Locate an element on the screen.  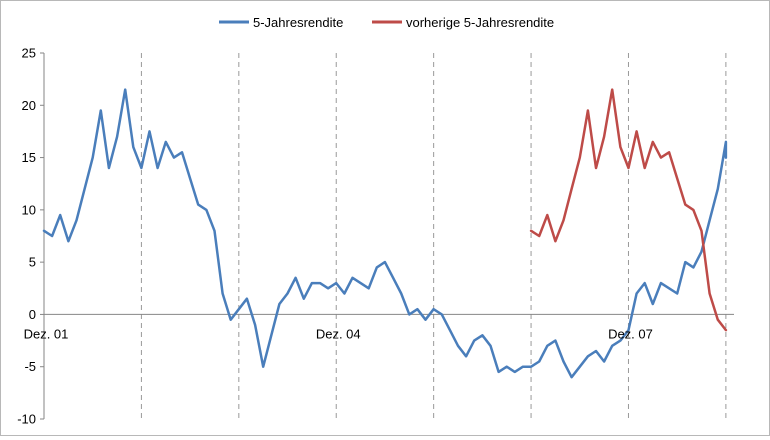
y-tick-label: 10 is located at coordinates (29, 209).